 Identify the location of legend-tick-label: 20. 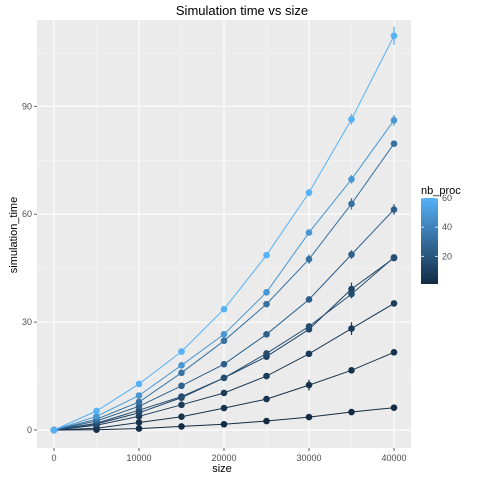
(447, 256).